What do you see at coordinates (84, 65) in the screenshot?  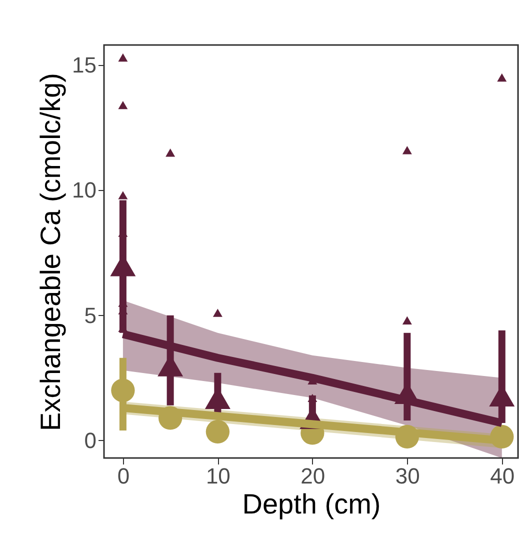 I see `y-tick-label: 15` at bounding box center [84, 65].